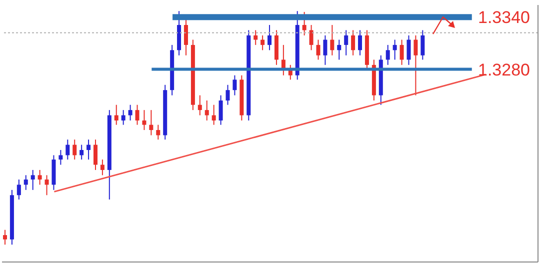 The image size is (552, 267). I want to click on y-tick-label: 1.3340, so click(504, 18).